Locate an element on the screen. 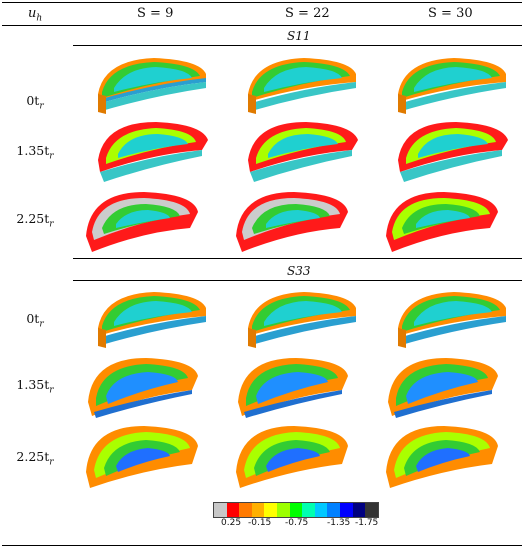 The height and width of the screenshot is (550, 524). contour-s33-0t-s22 is located at coordinates (302, 322).